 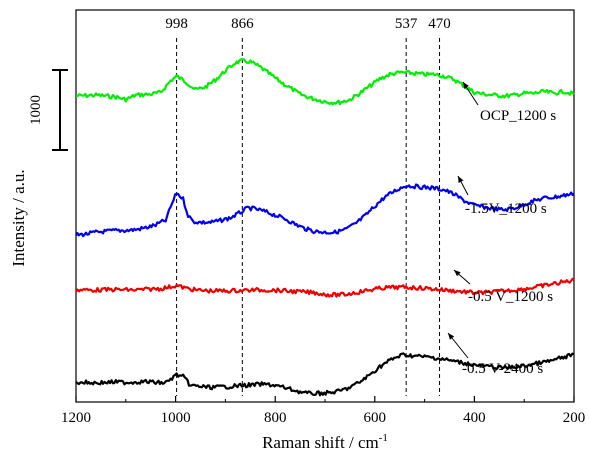 I want to click on curve-label: OCP_1200 s, so click(x=518, y=116).